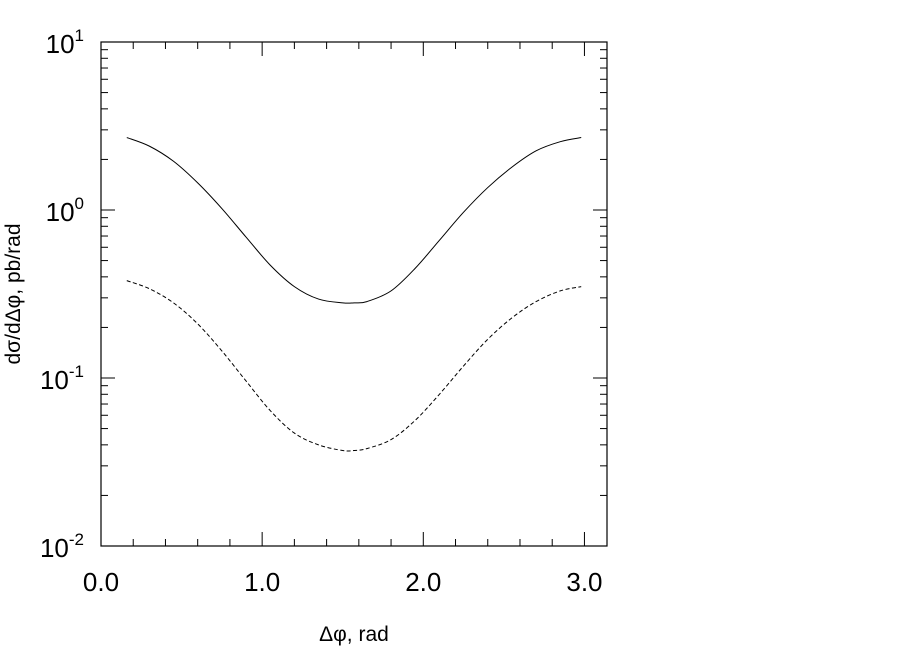 Image resolution: width=922 pixels, height=647 pixels. I want to click on series-line-solid, so click(354, 220).